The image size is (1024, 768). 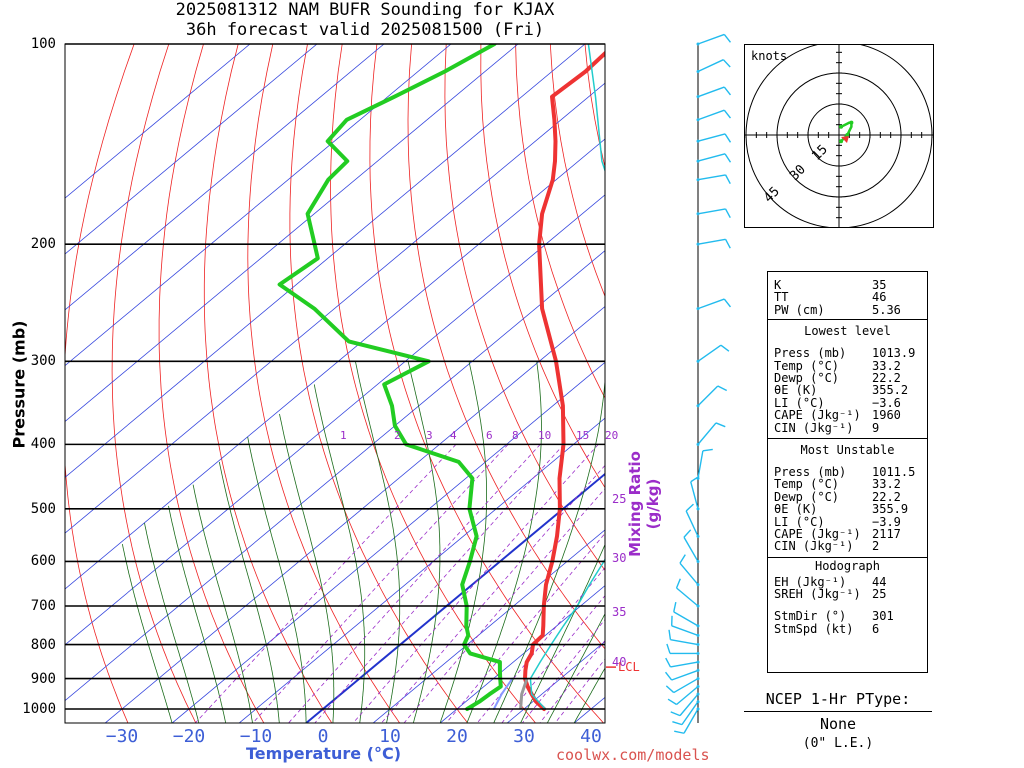 I want to click on stat-key: Dewp (°C), so click(x=807, y=378).